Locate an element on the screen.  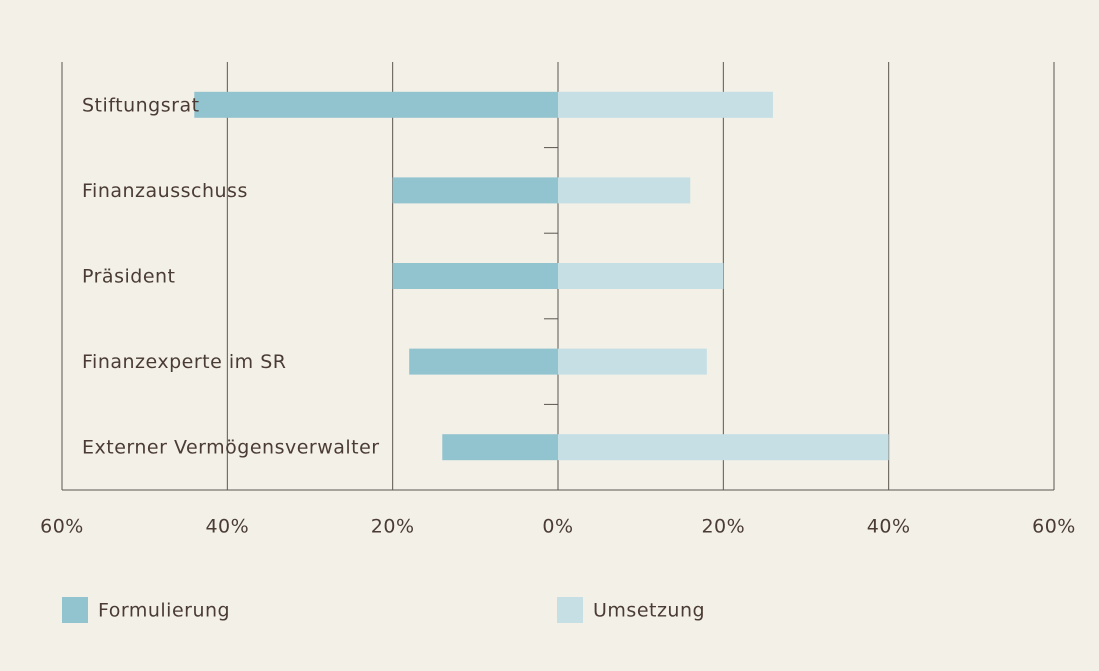
category-label: Stiftungsrat is located at coordinates (141, 105).